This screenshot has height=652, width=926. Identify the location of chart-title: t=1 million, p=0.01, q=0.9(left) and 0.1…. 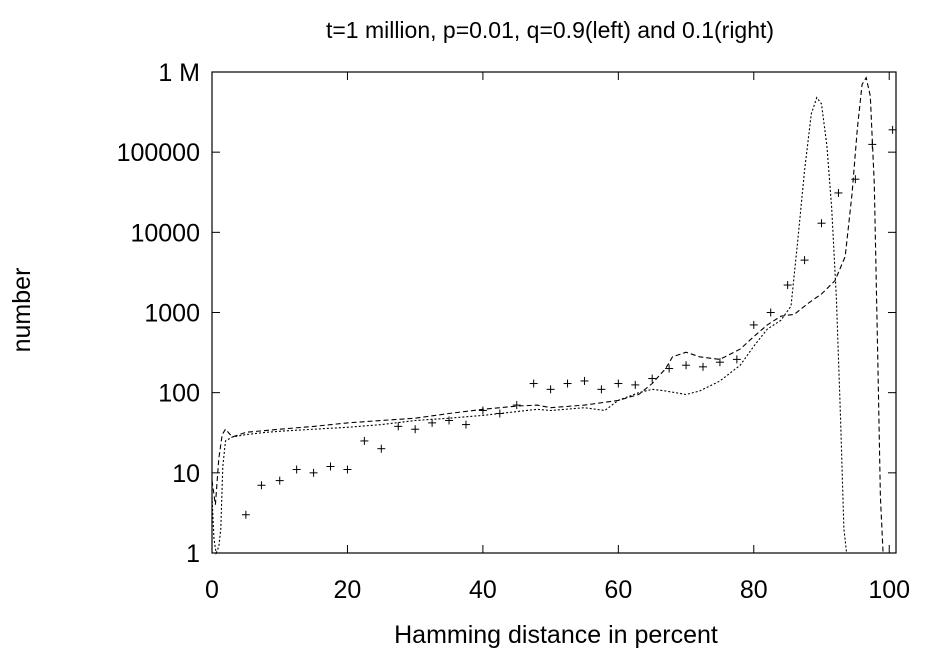
(550, 30).